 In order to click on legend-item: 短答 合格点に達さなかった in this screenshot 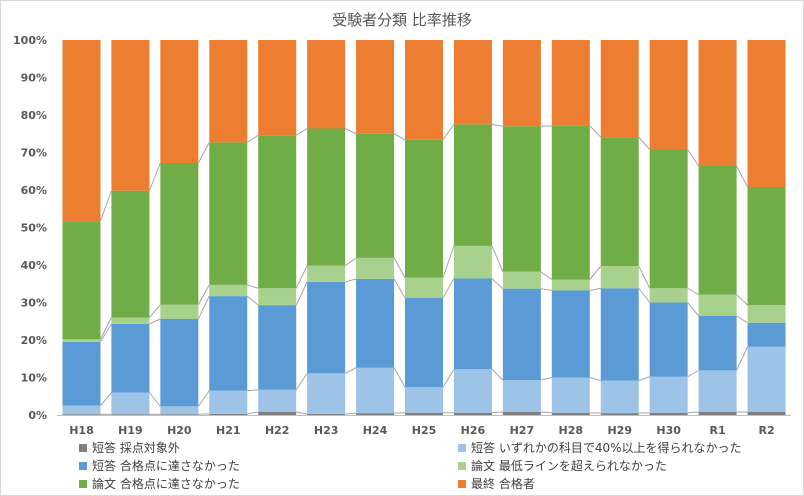, I will do `click(159, 465)`.